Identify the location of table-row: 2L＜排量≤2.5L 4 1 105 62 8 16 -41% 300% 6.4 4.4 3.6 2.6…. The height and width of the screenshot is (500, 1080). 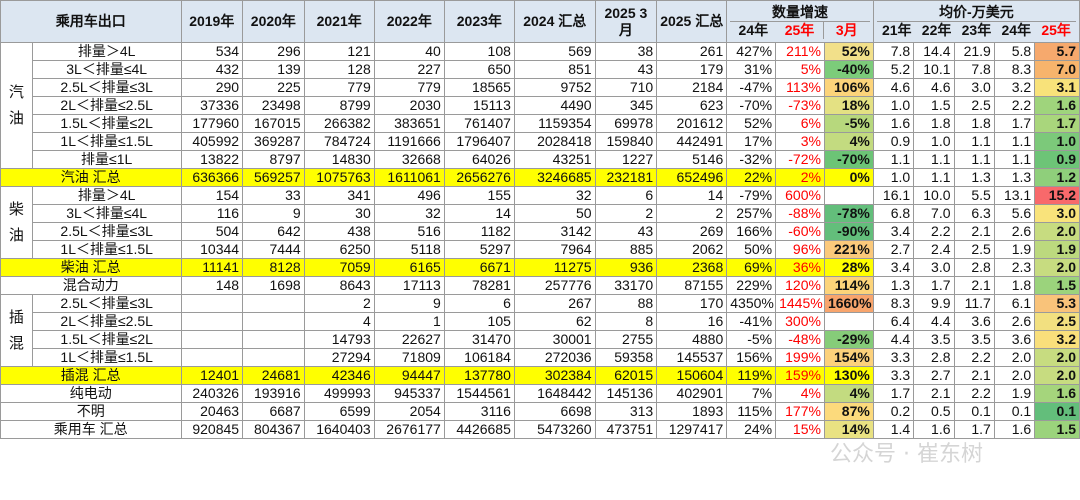
(540, 321).